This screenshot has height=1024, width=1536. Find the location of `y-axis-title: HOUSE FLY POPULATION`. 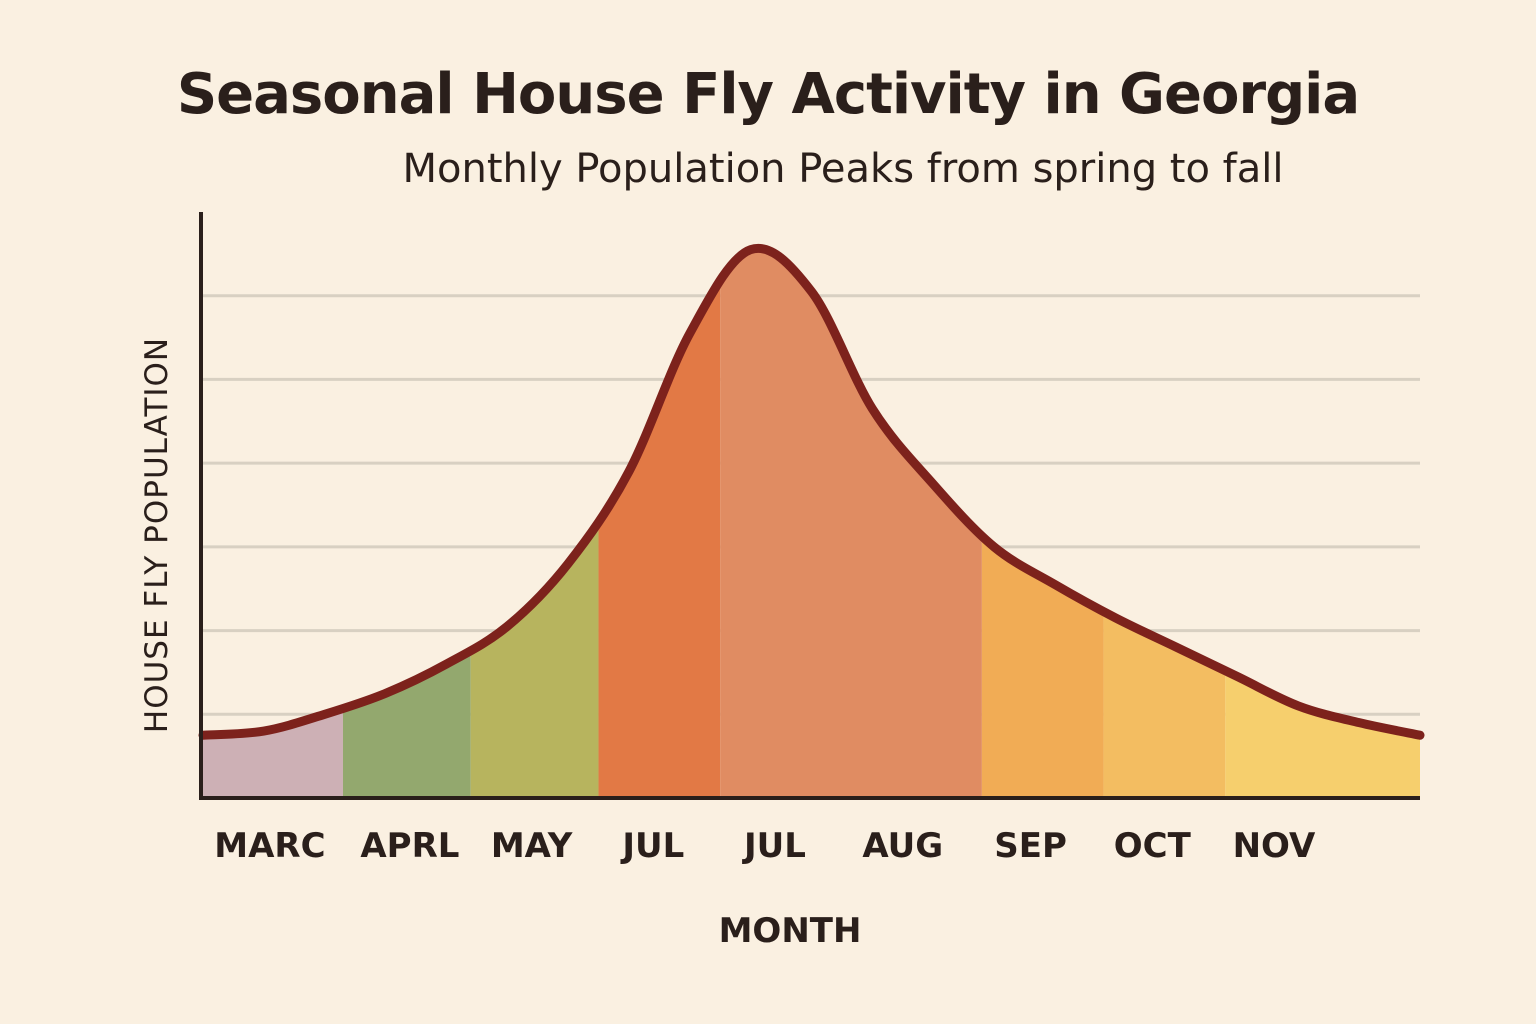

y-axis-title: HOUSE FLY POPULATION is located at coordinates (157, 535).